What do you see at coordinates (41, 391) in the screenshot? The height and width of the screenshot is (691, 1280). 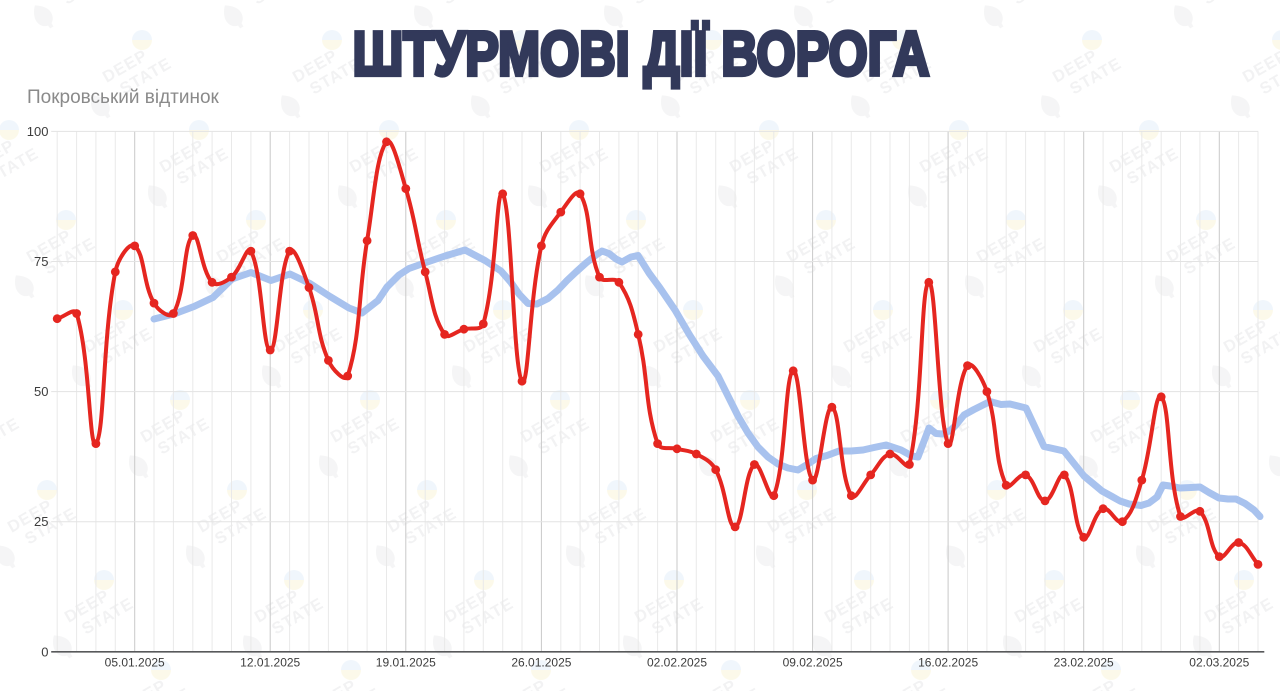 I see `svg-text: 50` at bounding box center [41, 391].